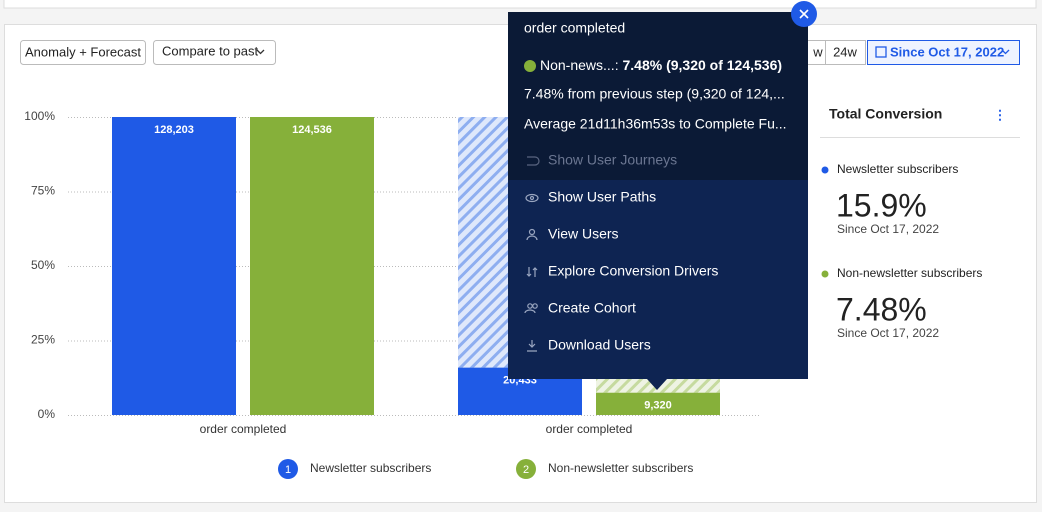 The height and width of the screenshot is (512, 1042). I want to click on y-tick-label: 0%, so click(47, 414).